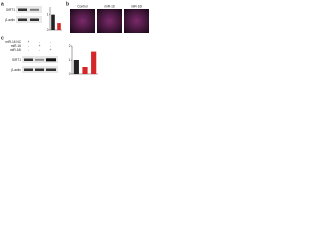 Image resolution: width=320 pixels, height=240 pixels. Describe the element at coordinates (2, 38) in the screenshot. I see `panel-label: c` at that location.